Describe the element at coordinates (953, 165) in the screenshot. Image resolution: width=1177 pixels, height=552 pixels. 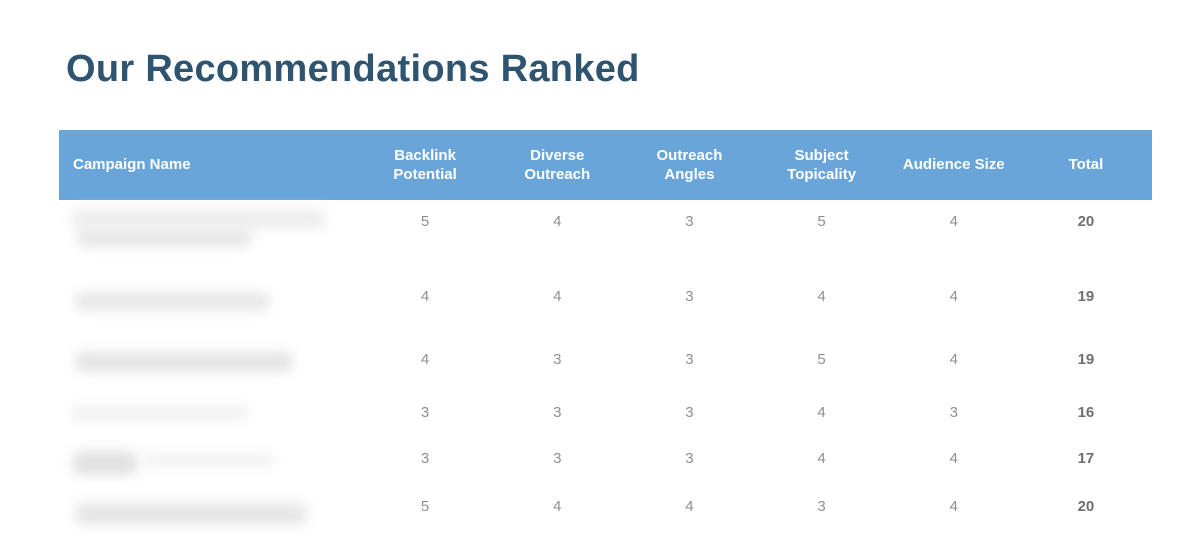
I see `column-header-audience-size: Audience Size` at that location.